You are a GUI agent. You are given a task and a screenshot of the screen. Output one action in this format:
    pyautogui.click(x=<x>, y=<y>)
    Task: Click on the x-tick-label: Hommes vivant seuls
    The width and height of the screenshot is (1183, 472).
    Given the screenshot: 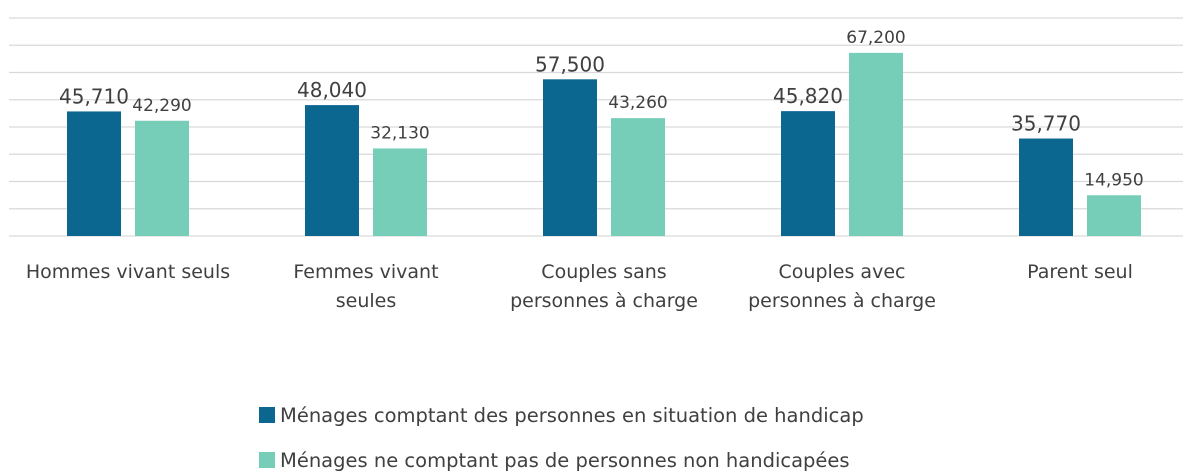 What is the action you would take?
    pyautogui.click(x=128, y=272)
    